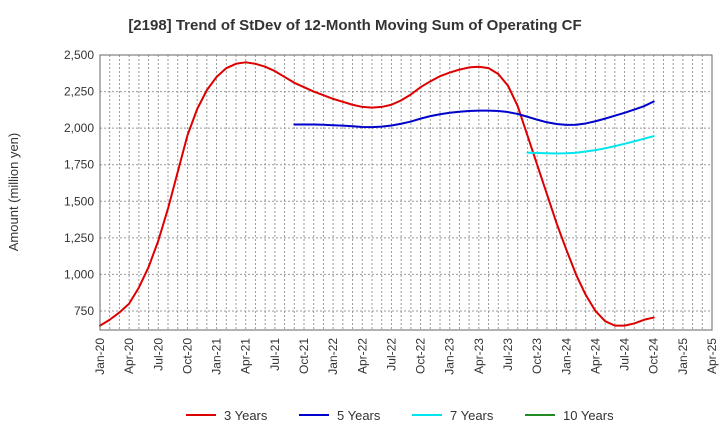  What do you see at coordinates (217, 356) in the screenshot?
I see `x-tick-label: Jan-21` at bounding box center [217, 356].